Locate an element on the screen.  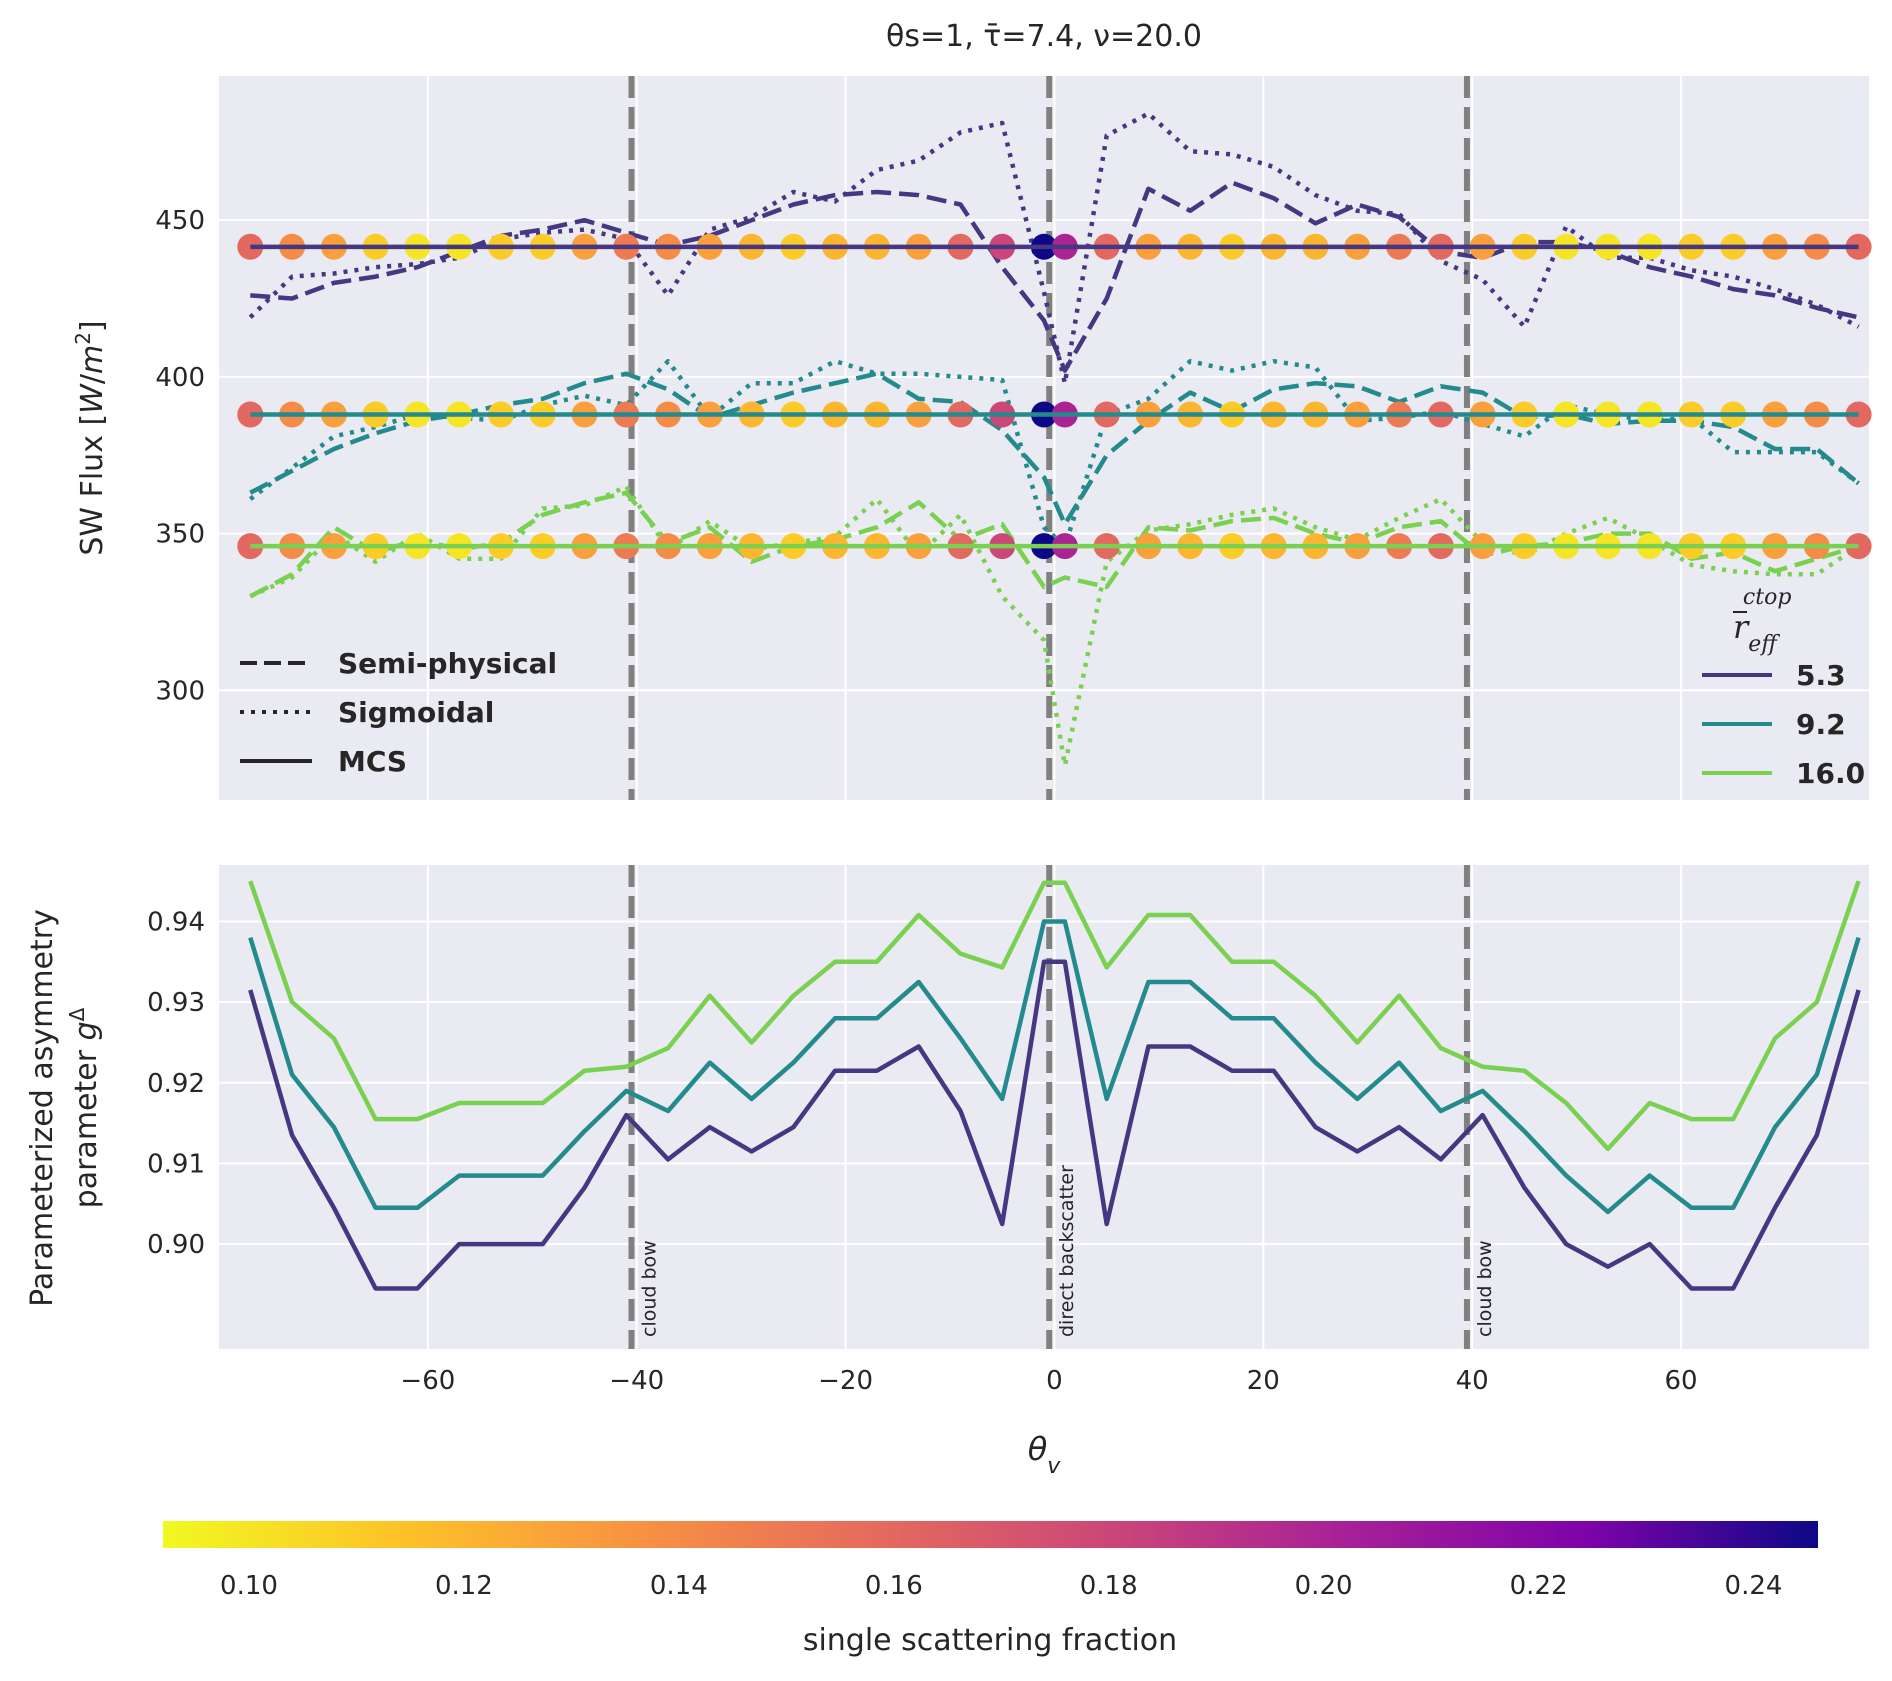
top-y-tick-3: 450 is located at coordinates (180, 221).